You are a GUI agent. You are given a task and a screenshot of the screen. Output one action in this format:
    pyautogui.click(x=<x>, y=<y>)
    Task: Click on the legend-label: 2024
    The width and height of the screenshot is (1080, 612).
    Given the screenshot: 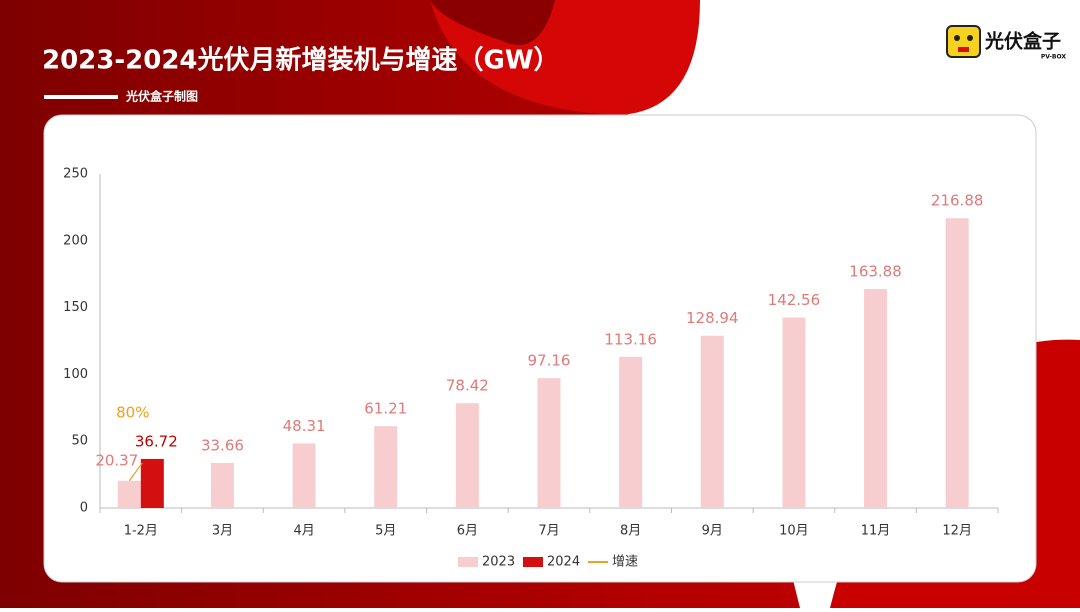 What is the action you would take?
    pyautogui.click(x=563, y=562)
    